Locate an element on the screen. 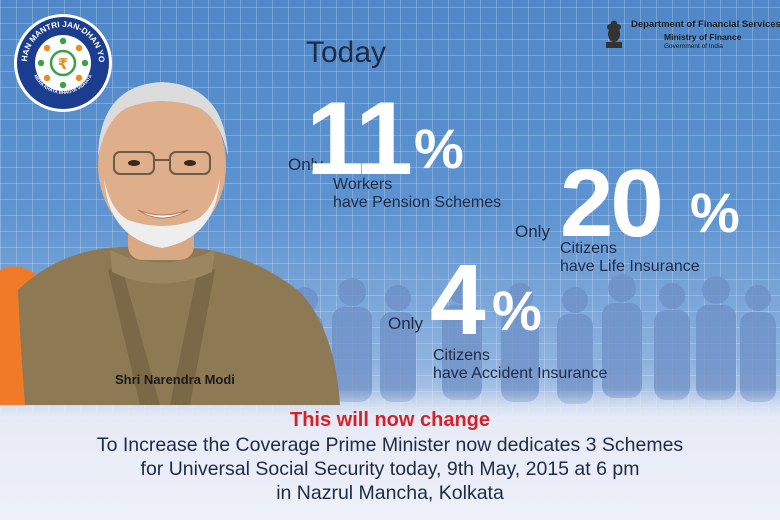 The image size is (780, 520). ministry-name: Ministry of Finance is located at coordinates (703, 37).